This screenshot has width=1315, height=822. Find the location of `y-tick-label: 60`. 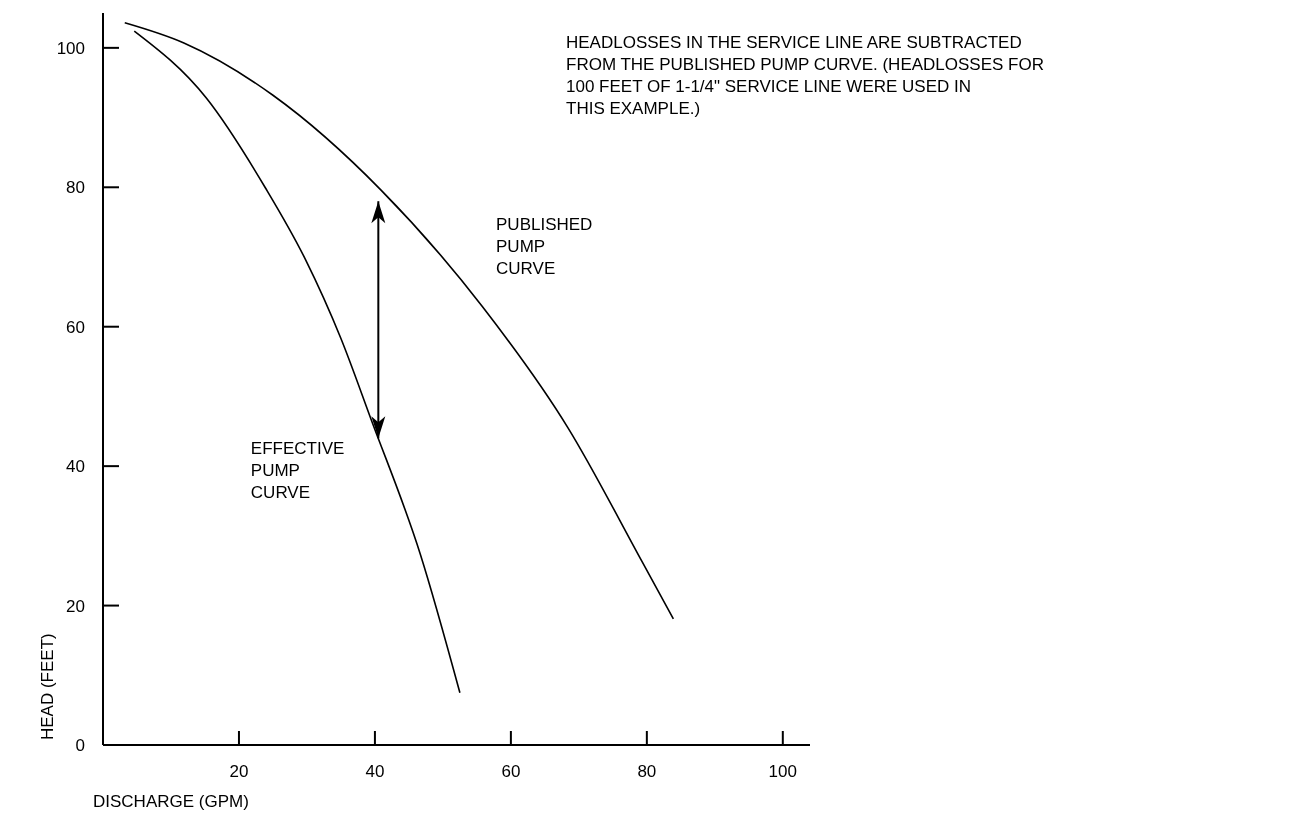

y-tick-label: 60 is located at coordinates (75, 327).